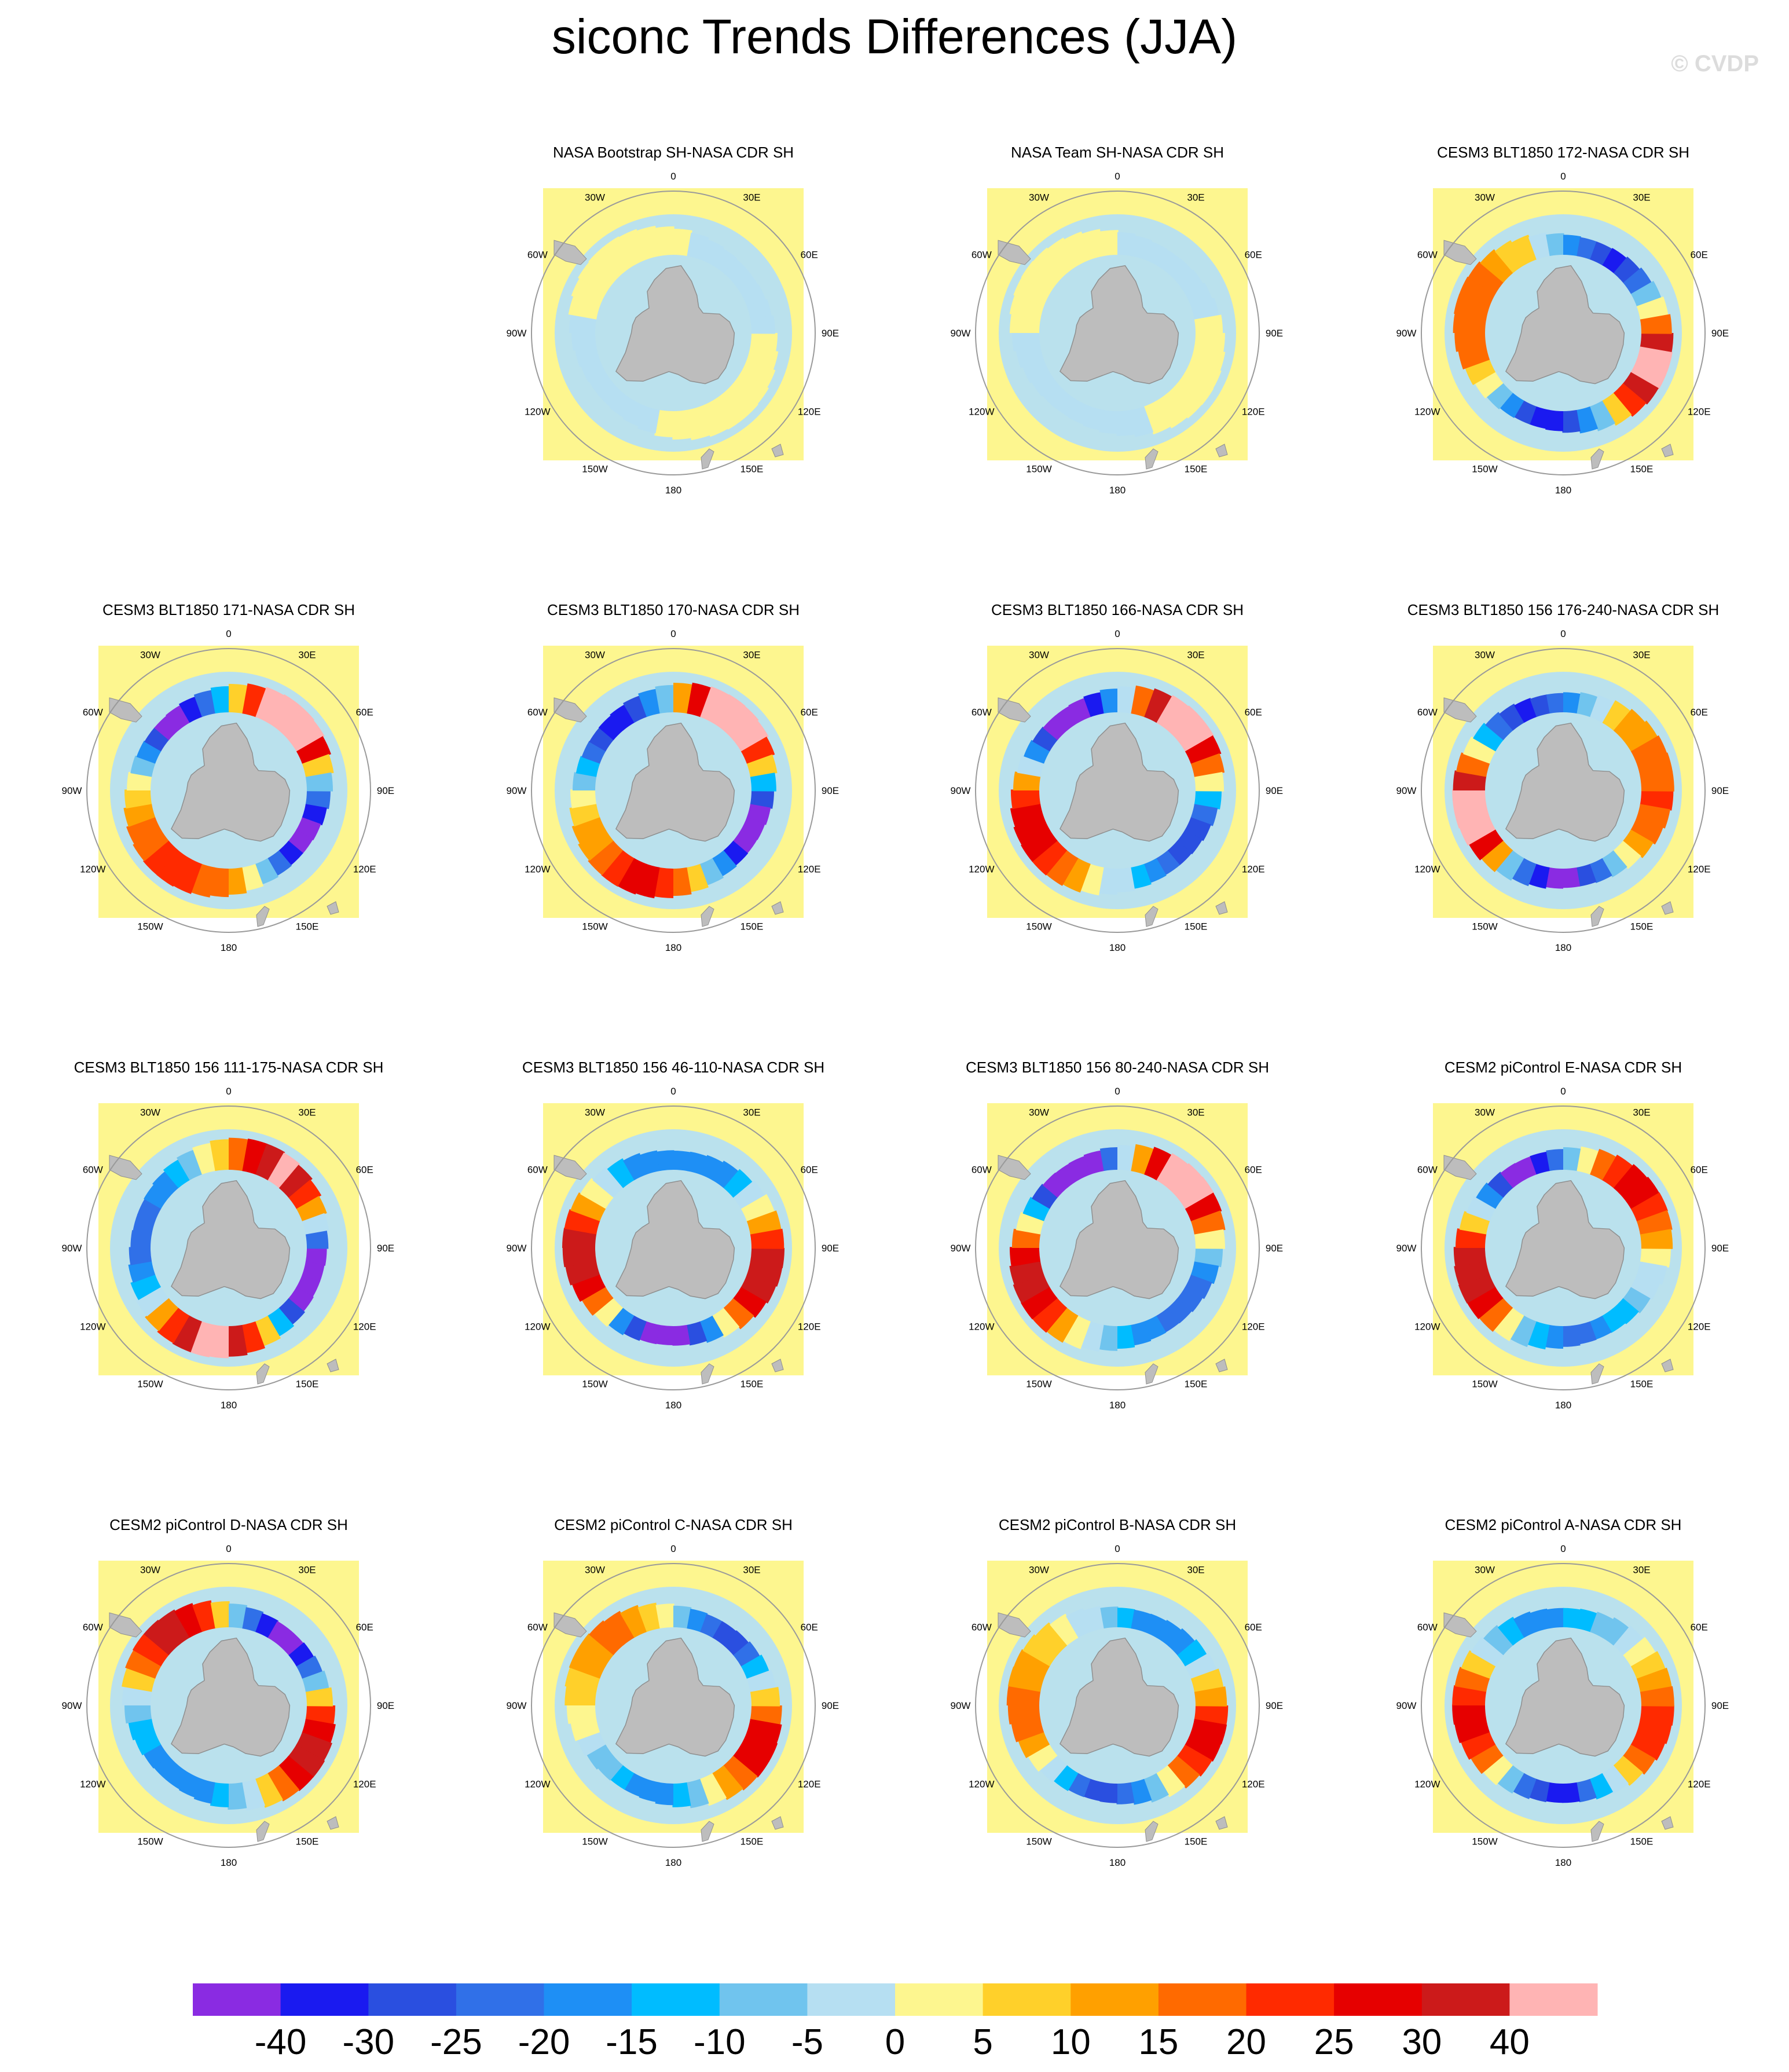  Describe the element at coordinates (895, 2042) in the screenshot. I see `colorbar-tick-label: 0` at that location.